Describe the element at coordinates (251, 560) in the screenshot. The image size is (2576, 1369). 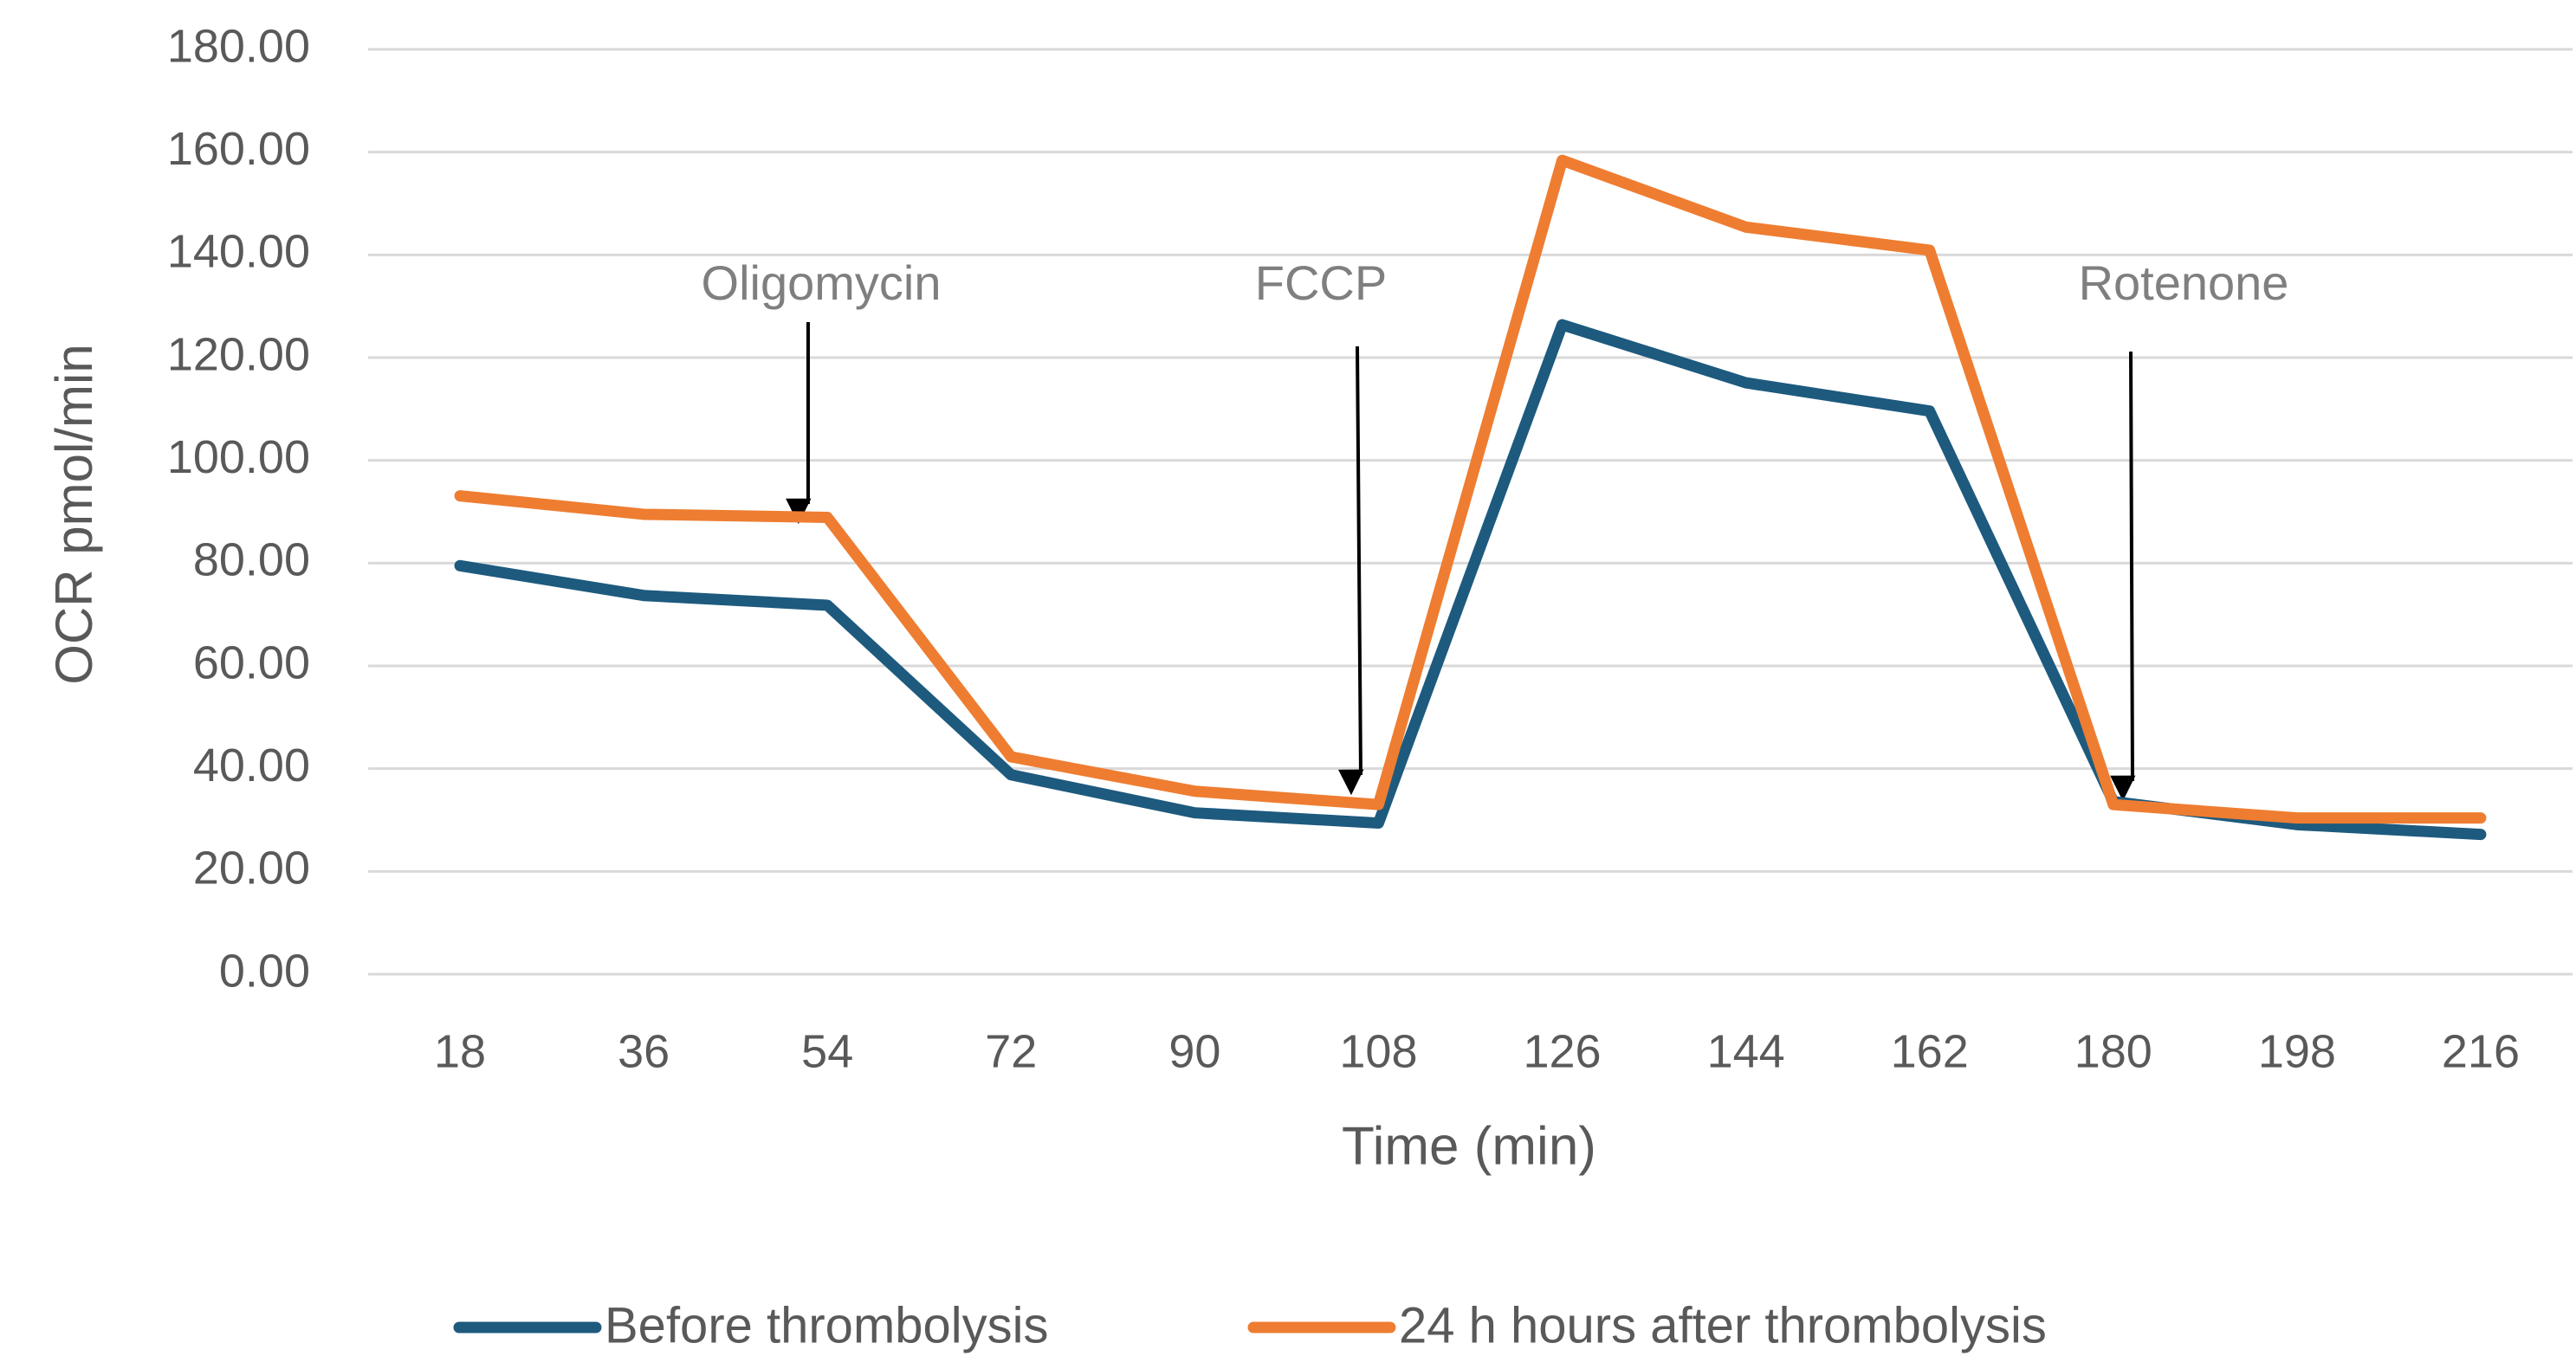
I see `y-tick-label: 80.00` at that location.